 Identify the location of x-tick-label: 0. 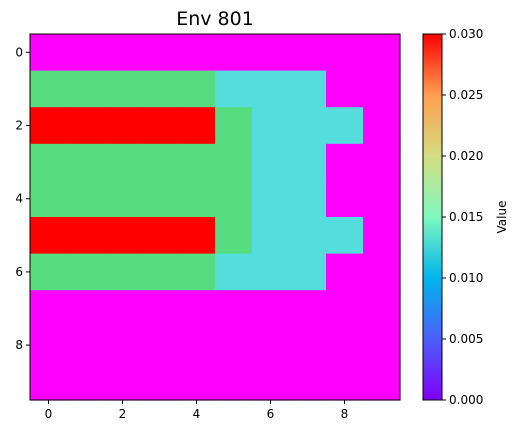
(49, 414).